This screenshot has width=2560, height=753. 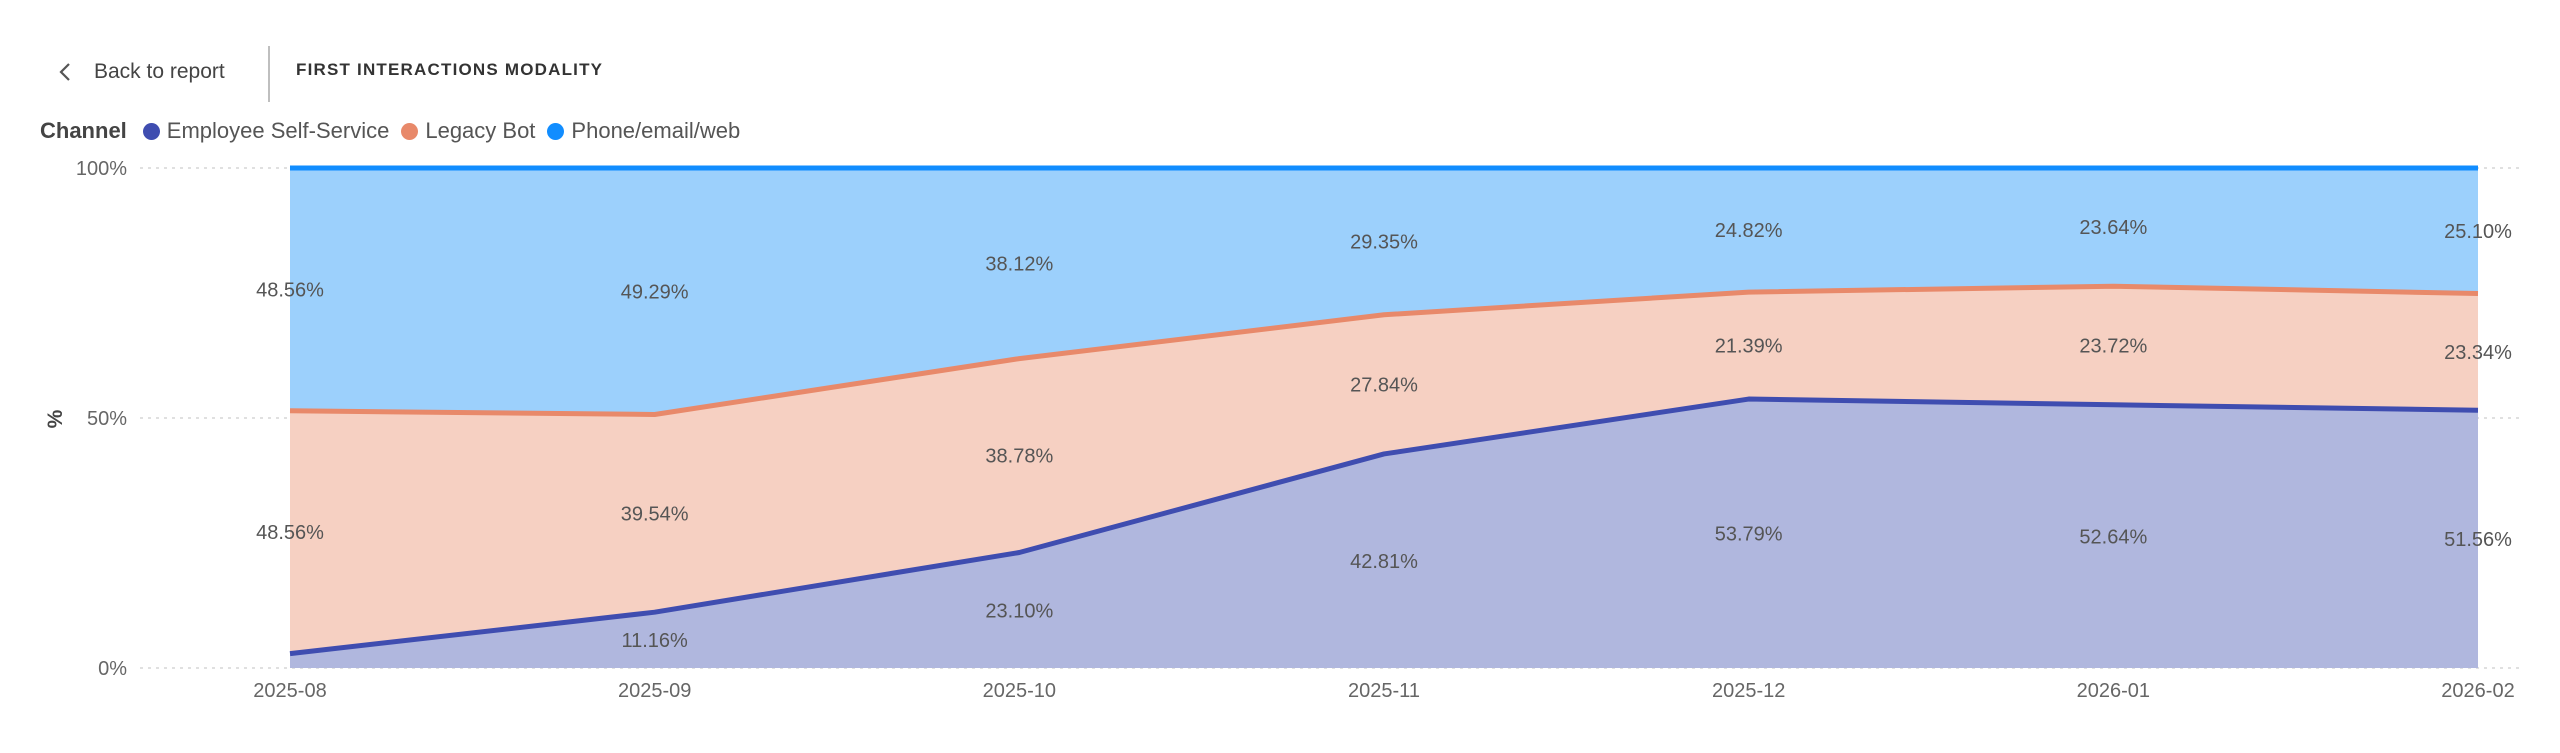 I want to click on legend-item-legacy-bot: Legacy Bot, so click(x=468, y=131).